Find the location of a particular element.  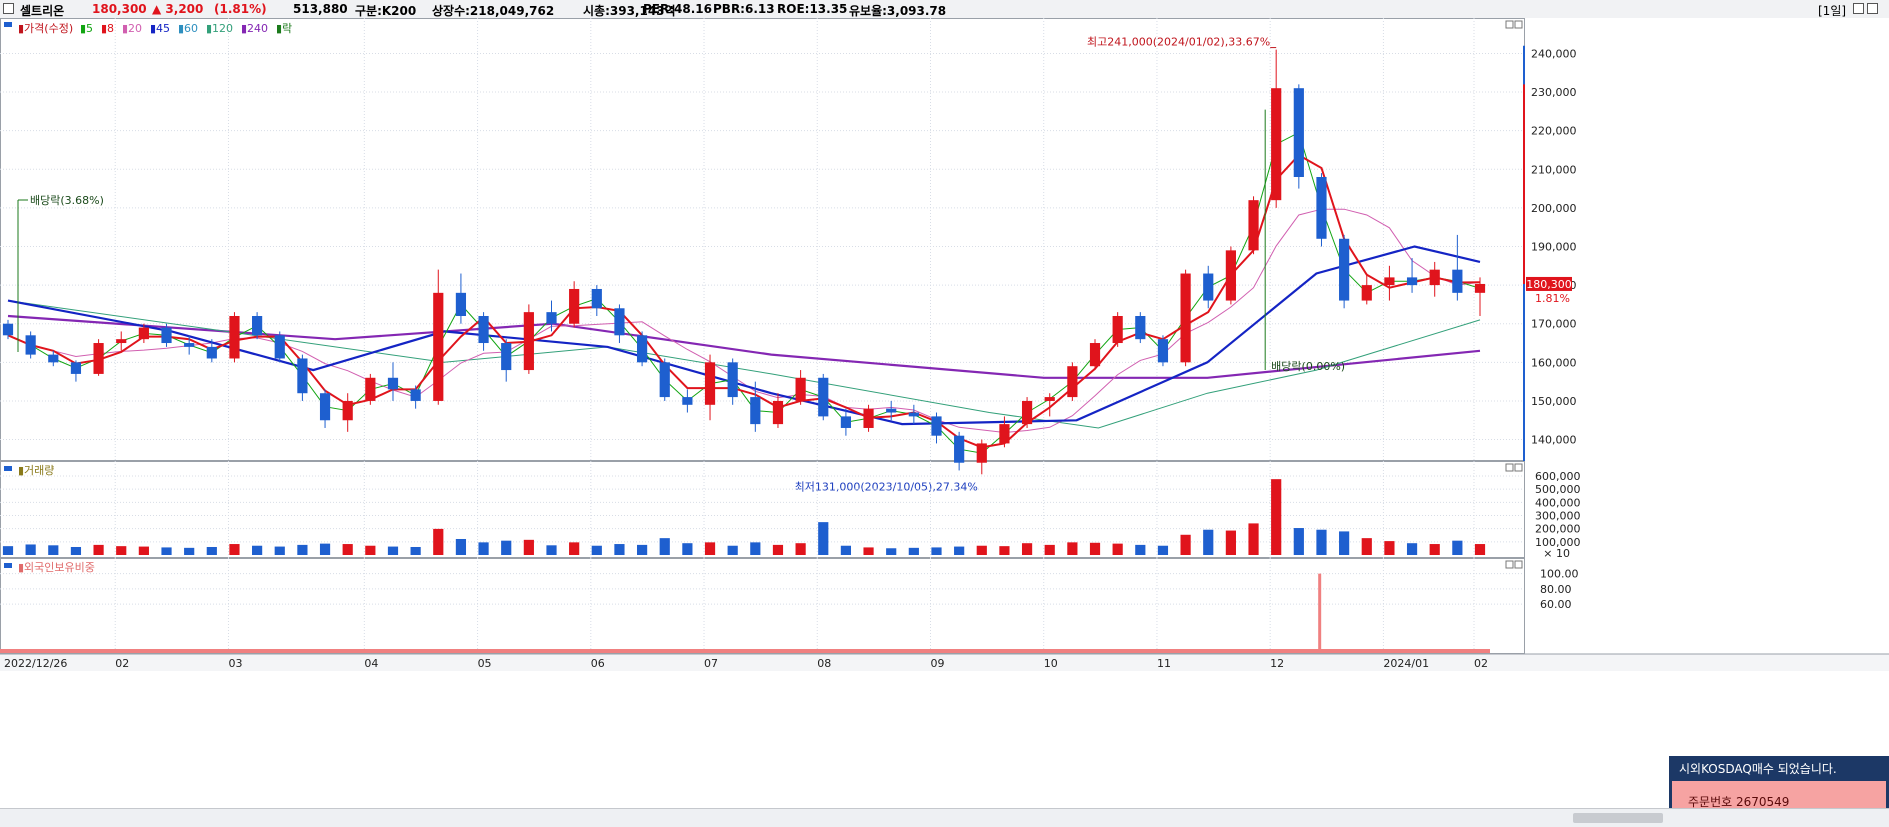

close-icon is located at coordinates (1872, 8).